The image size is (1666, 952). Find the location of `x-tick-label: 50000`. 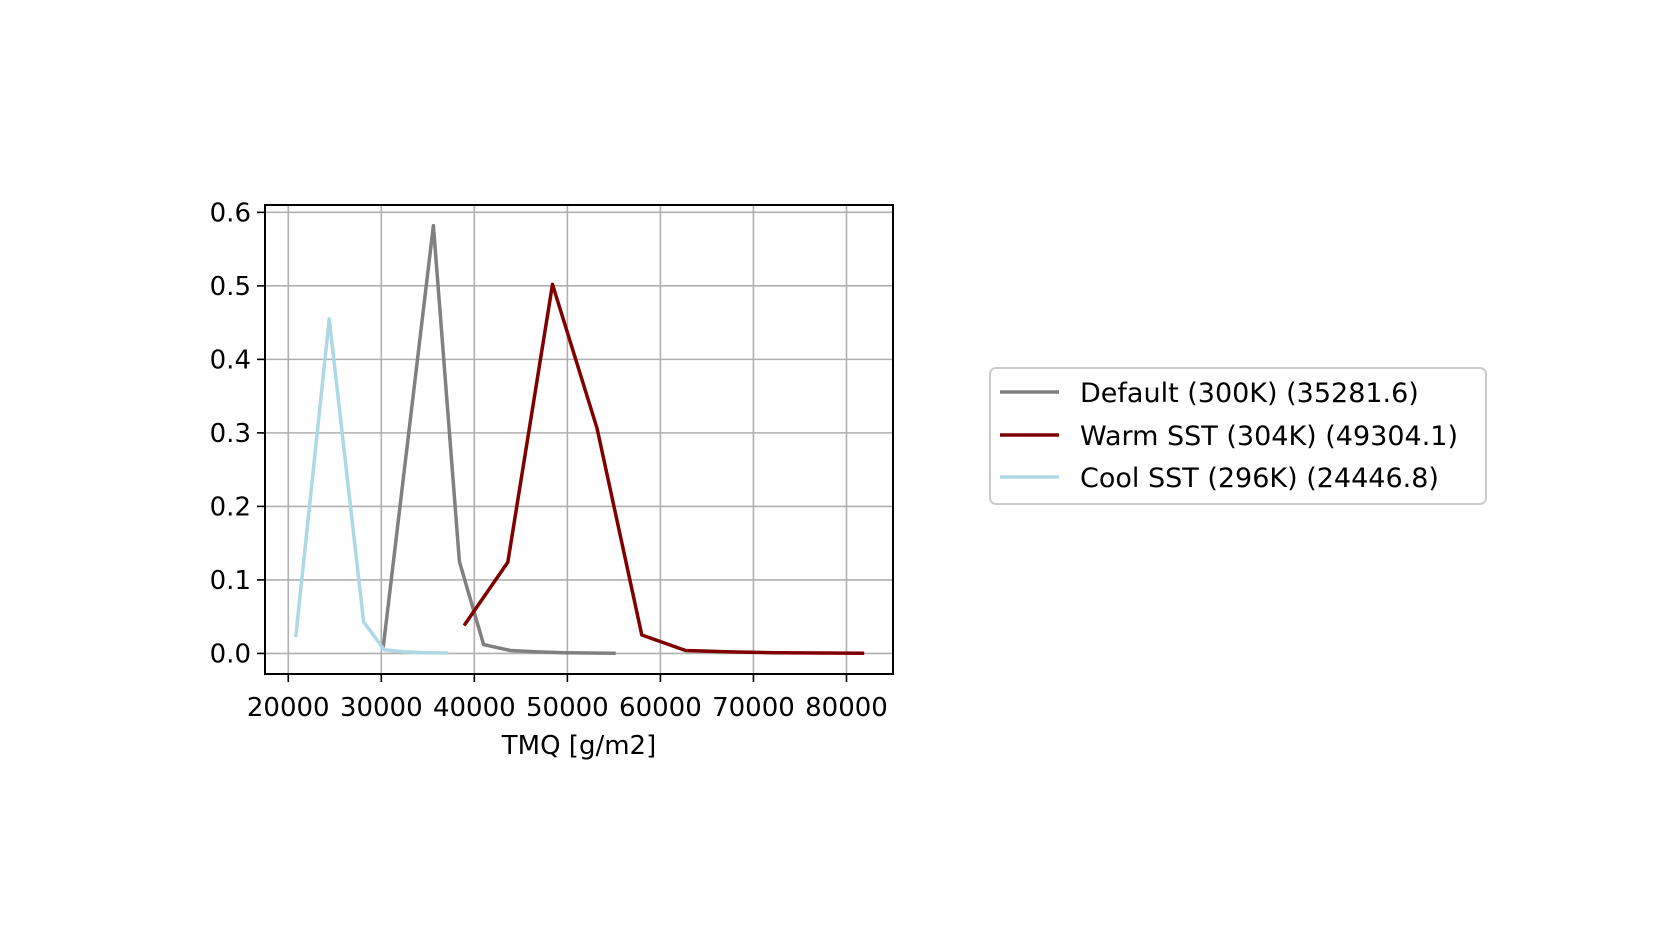

x-tick-label: 50000 is located at coordinates (567, 708).